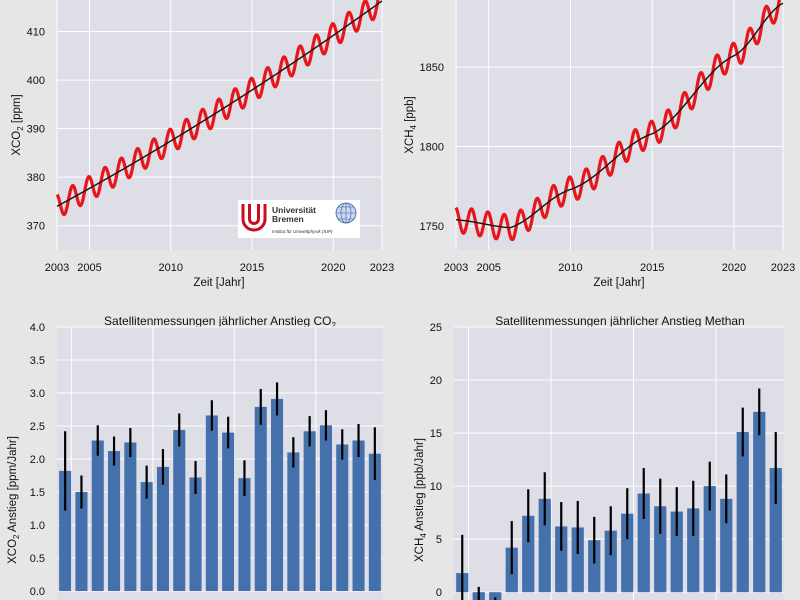  What do you see at coordinates (254, 218) in the screenshot?
I see `bremen-u-logo-icon` at bounding box center [254, 218].